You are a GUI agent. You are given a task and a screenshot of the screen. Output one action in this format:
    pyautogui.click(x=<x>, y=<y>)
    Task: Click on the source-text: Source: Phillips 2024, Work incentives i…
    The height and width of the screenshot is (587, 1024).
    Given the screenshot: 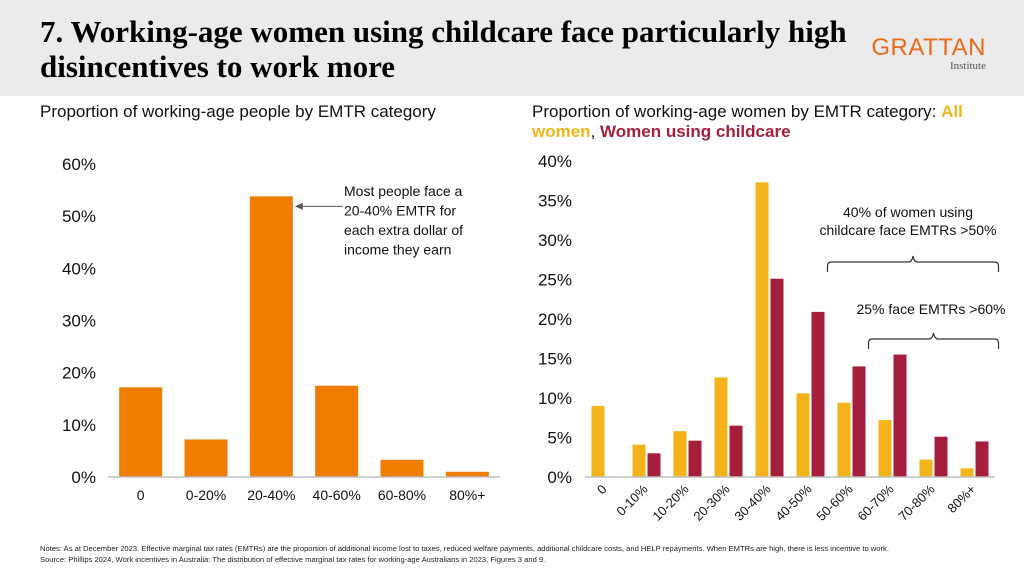 What is the action you would take?
    pyautogui.click(x=293, y=559)
    